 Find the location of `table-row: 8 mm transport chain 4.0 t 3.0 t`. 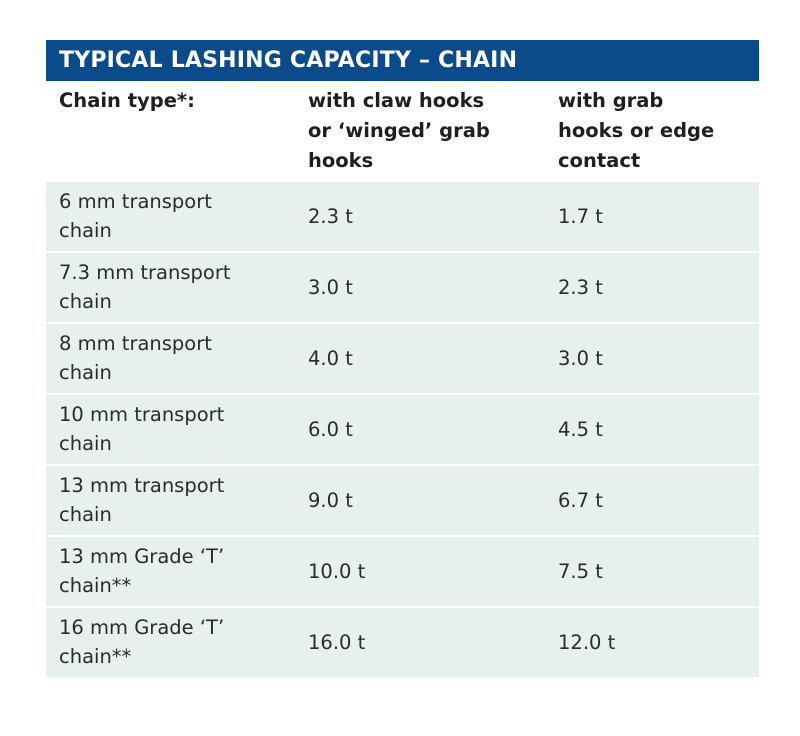

table-row: 8 mm transport chain 4.0 t 3.0 t is located at coordinates (402, 358).